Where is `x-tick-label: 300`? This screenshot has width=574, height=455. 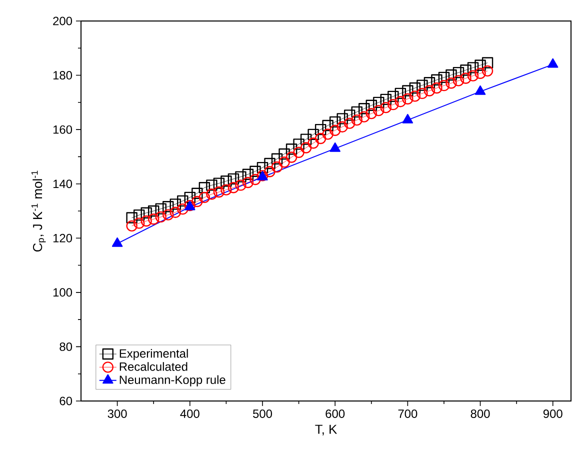
x-tick-label: 300 is located at coordinates (117, 414).